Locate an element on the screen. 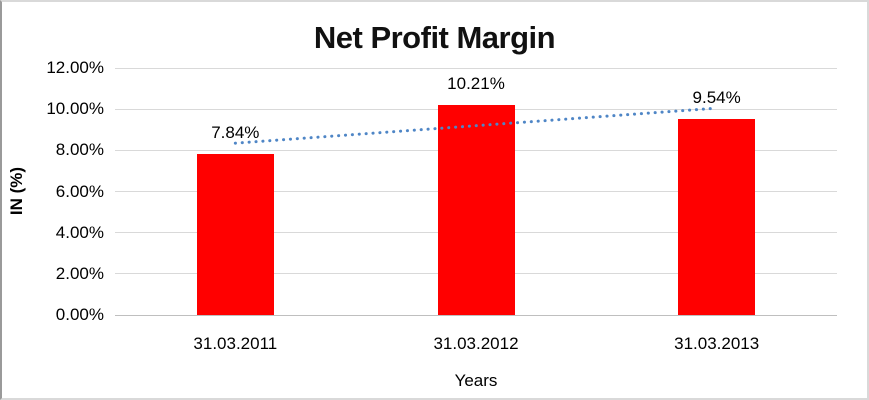 This screenshot has height=400, width=869. data-label: 7.84% is located at coordinates (235, 132).